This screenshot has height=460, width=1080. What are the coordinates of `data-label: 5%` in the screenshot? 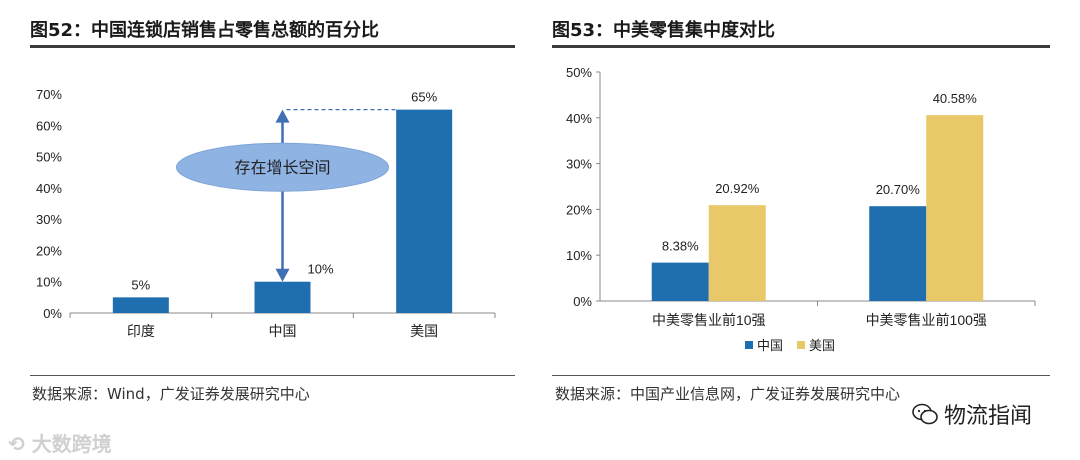 It's located at (140, 284).